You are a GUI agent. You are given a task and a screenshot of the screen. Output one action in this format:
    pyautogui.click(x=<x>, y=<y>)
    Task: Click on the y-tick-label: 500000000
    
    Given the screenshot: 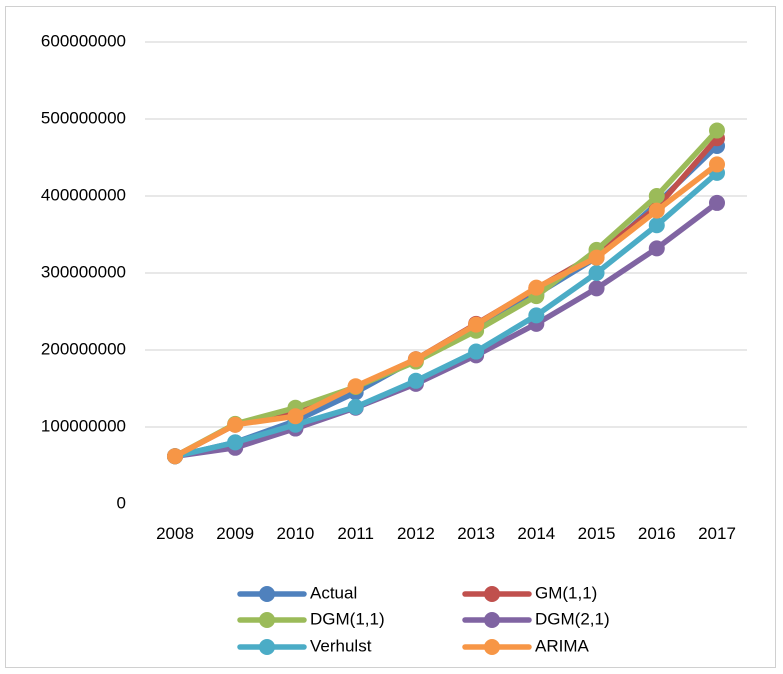 What is the action you would take?
    pyautogui.click(x=83, y=117)
    